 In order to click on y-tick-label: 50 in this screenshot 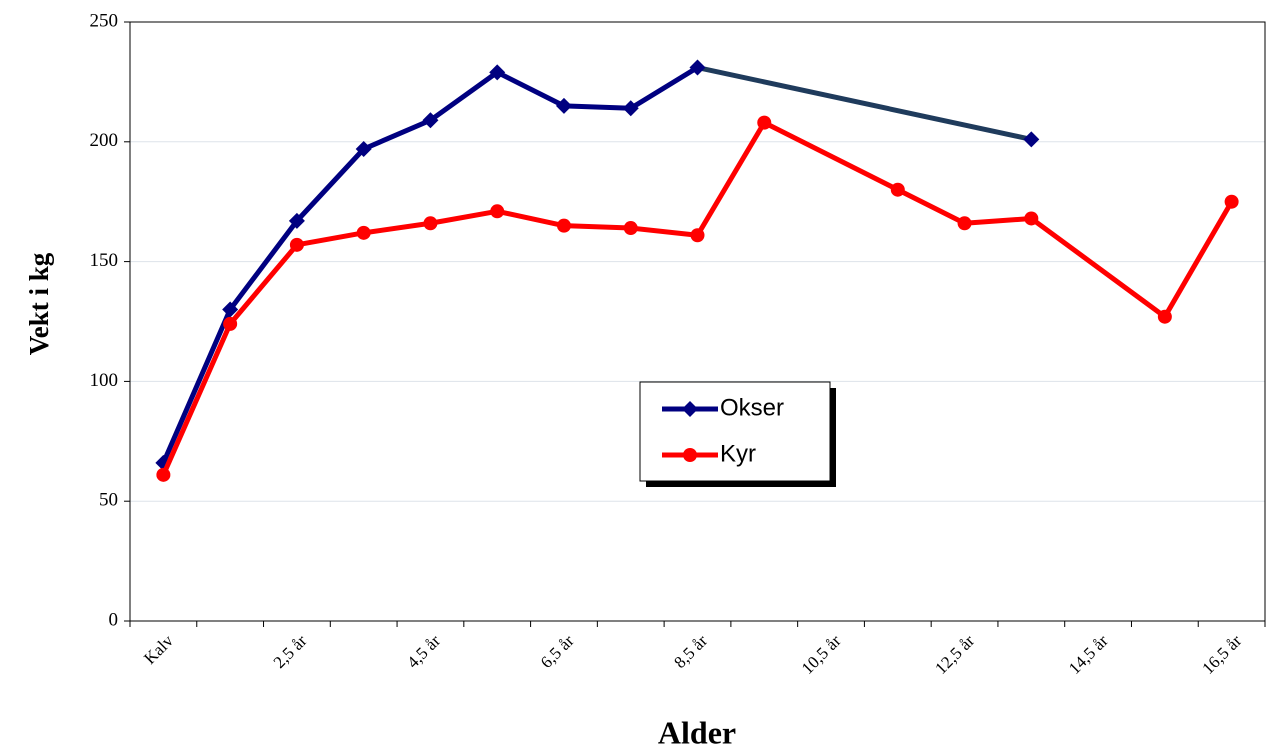, I will do `click(108, 500)`.